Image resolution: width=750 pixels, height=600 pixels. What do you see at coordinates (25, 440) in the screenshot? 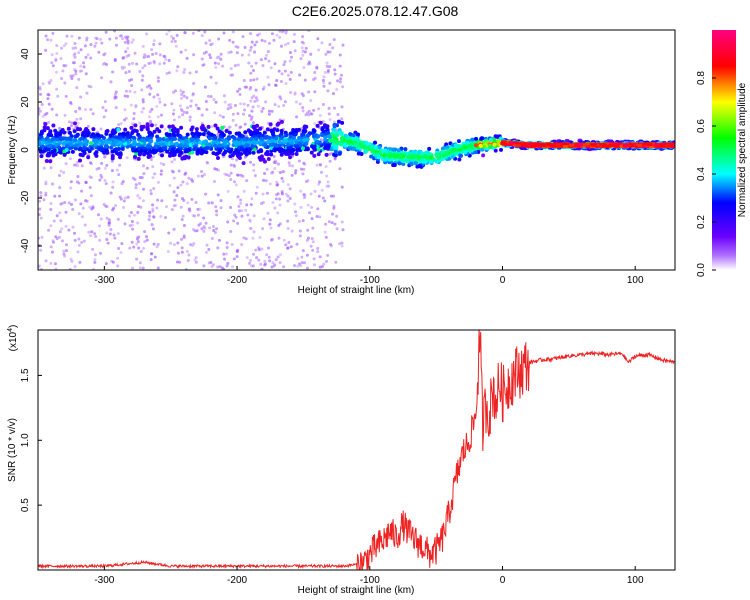
I see `snr-y-tick-label: 1.0` at bounding box center [25, 440].